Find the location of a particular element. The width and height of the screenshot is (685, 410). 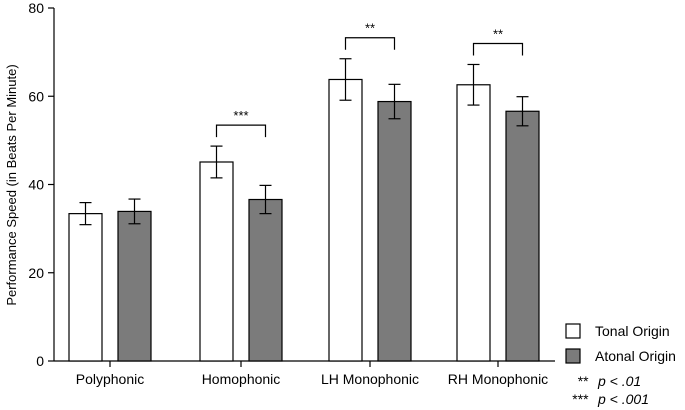

note-stars: *** is located at coordinates (580, 399).